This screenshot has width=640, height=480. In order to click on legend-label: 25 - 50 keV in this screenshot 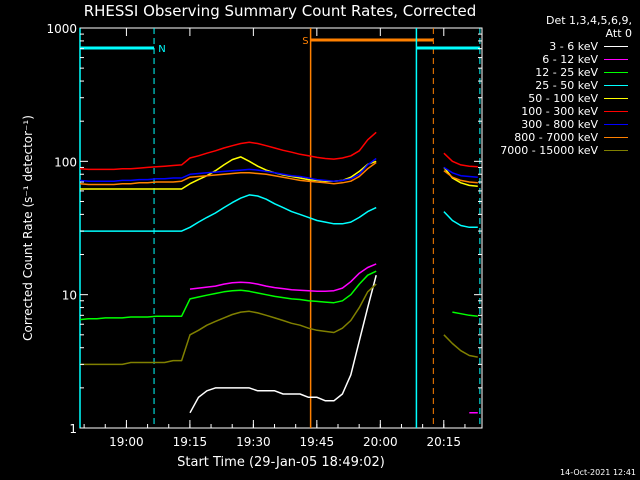, I will do `click(566, 85)`.